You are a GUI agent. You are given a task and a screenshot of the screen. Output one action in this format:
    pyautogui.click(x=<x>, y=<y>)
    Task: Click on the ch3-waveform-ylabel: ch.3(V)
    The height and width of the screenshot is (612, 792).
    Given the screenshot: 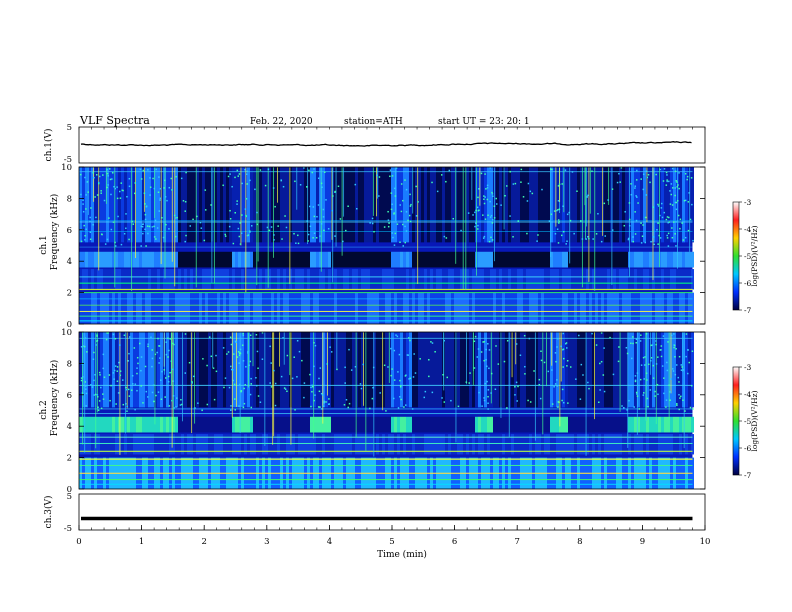 What is the action you would take?
    pyautogui.click(x=48, y=512)
    